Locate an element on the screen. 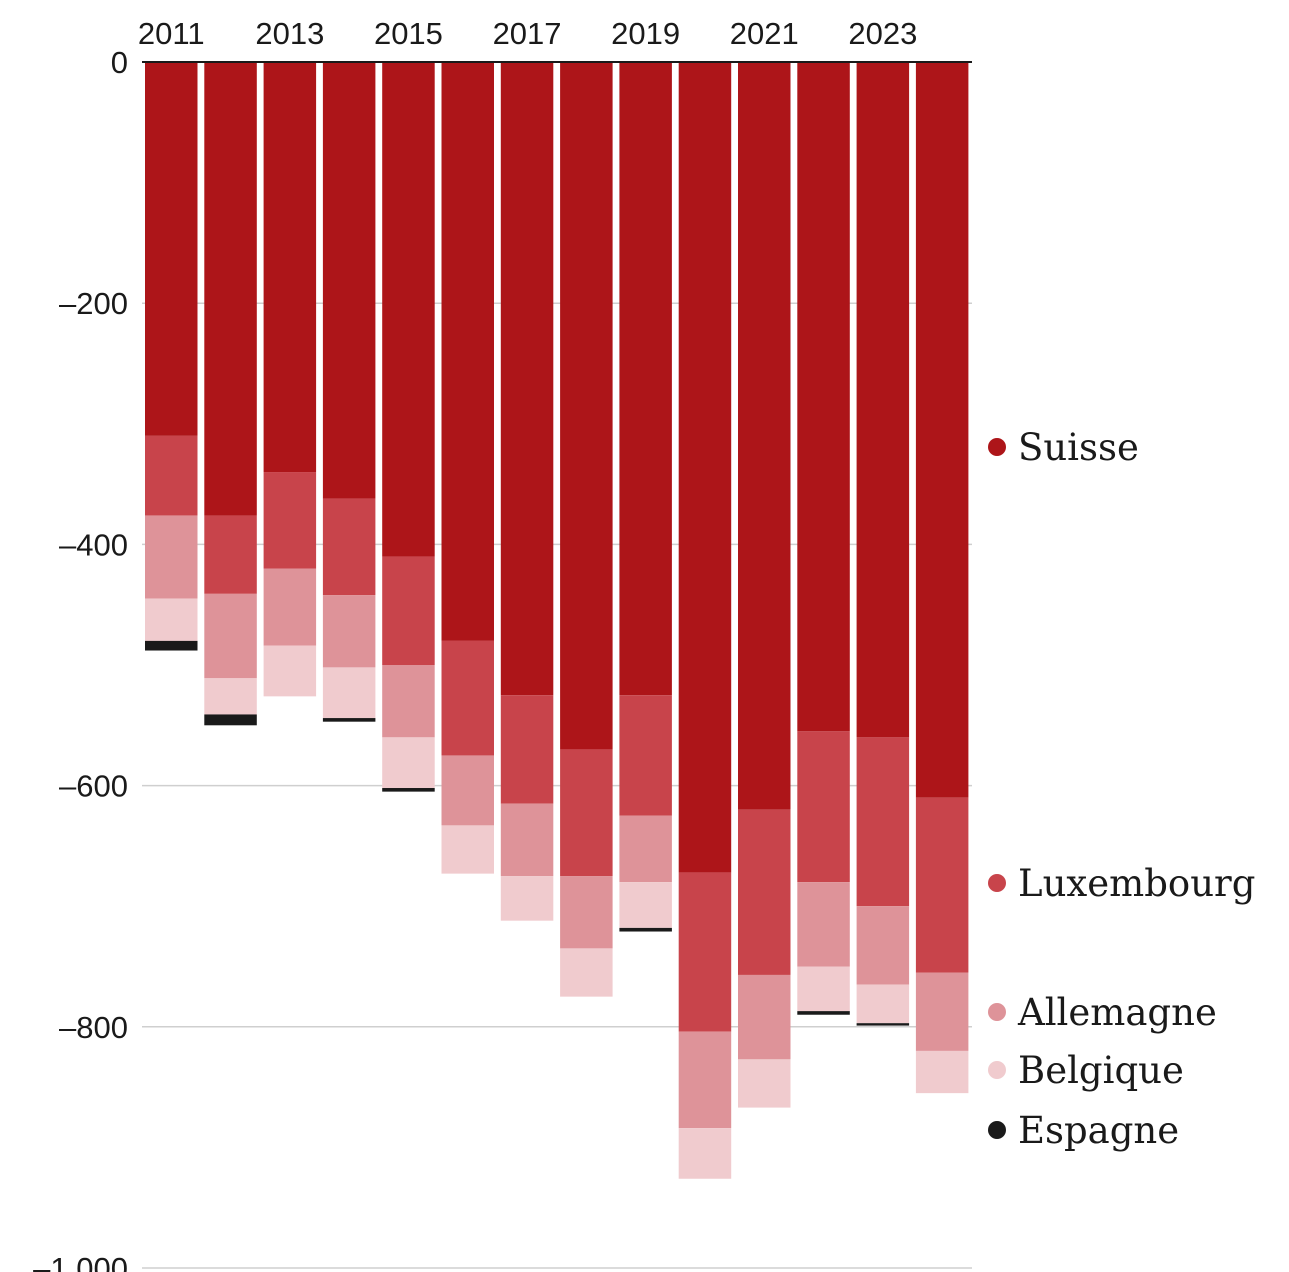  x-axis-tick-labels: 2011 2013 2015 2017 2019 2021 2023 is located at coordinates (527, 33).